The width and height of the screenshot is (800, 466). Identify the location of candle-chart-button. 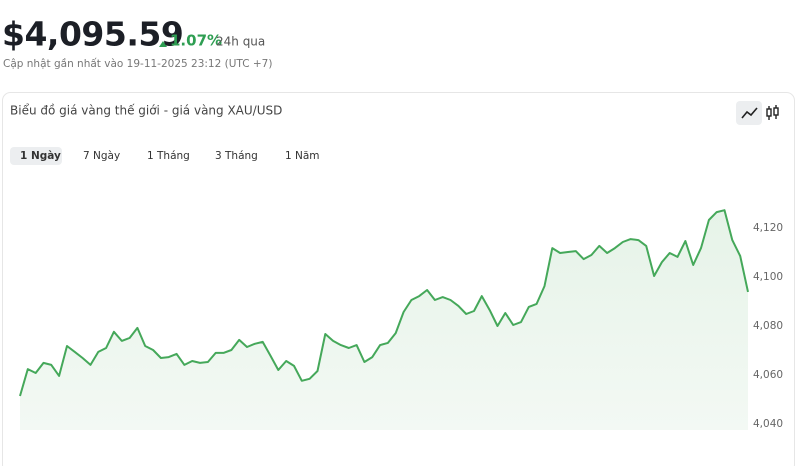
(772, 112).